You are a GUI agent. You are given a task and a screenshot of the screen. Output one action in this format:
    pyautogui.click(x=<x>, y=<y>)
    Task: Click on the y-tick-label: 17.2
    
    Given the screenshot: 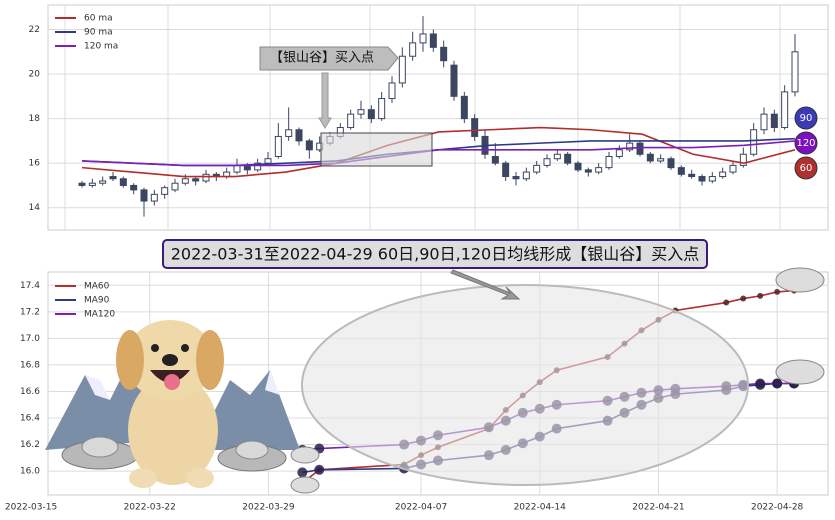 What is the action you would take?
    pyautogui.click(x=30, y=312)
    